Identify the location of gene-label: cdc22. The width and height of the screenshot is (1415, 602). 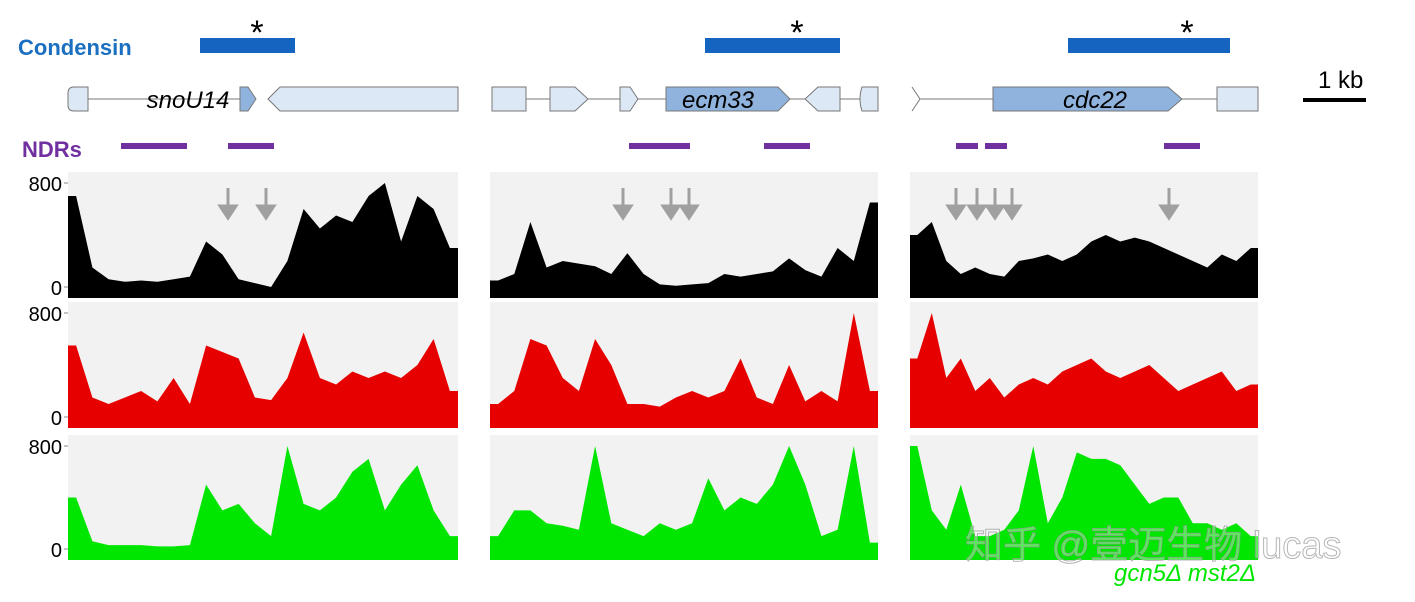
(1095, 100).